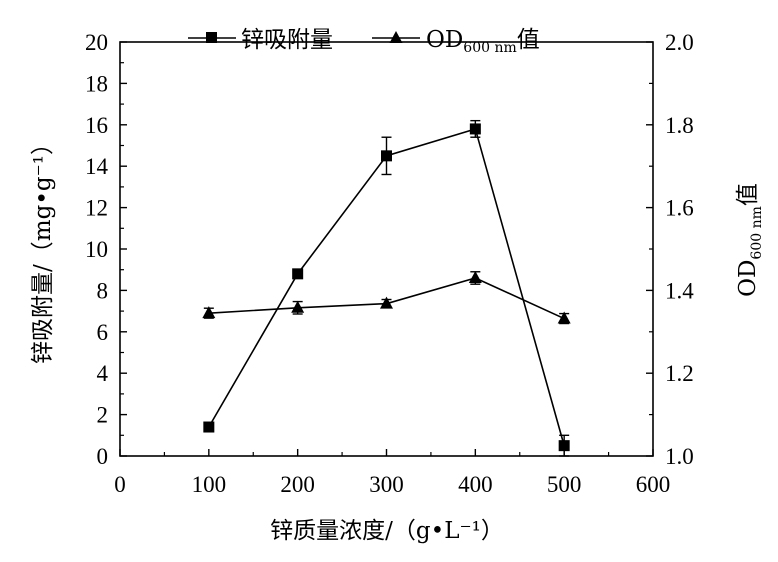  I want to click on x-tick-label: 400, so click(475, 484).